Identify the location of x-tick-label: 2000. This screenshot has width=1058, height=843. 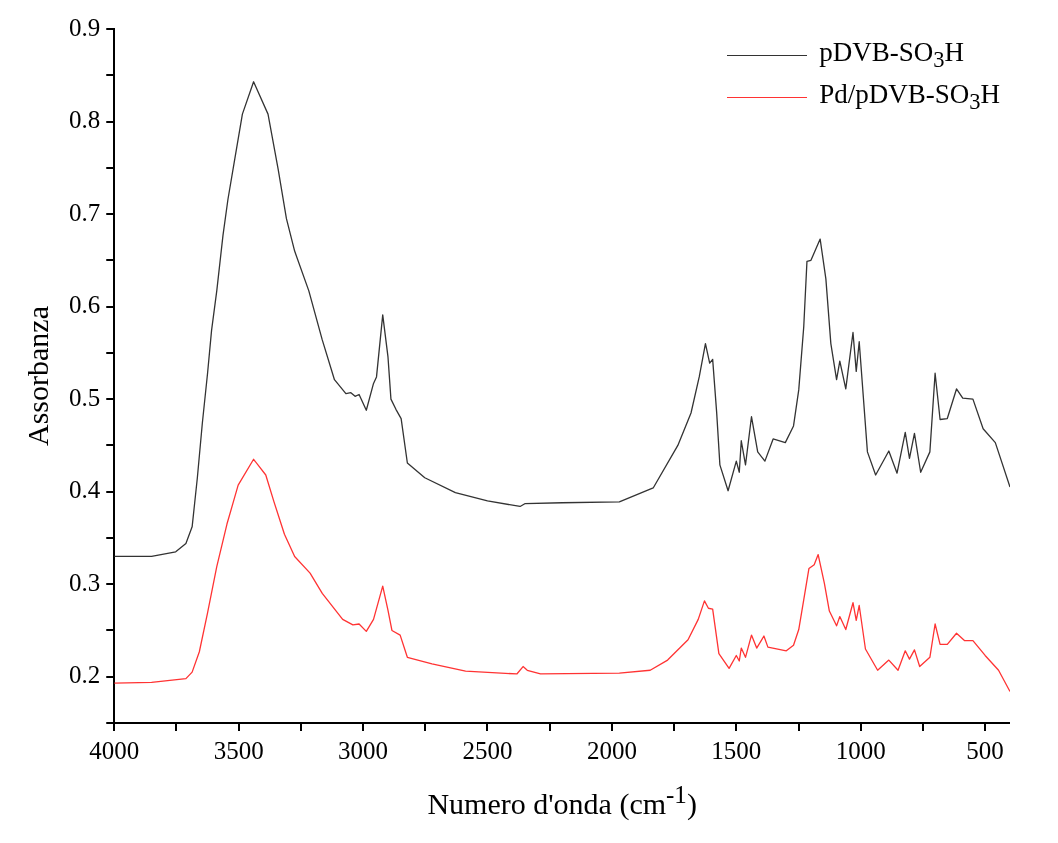
(611, 750).